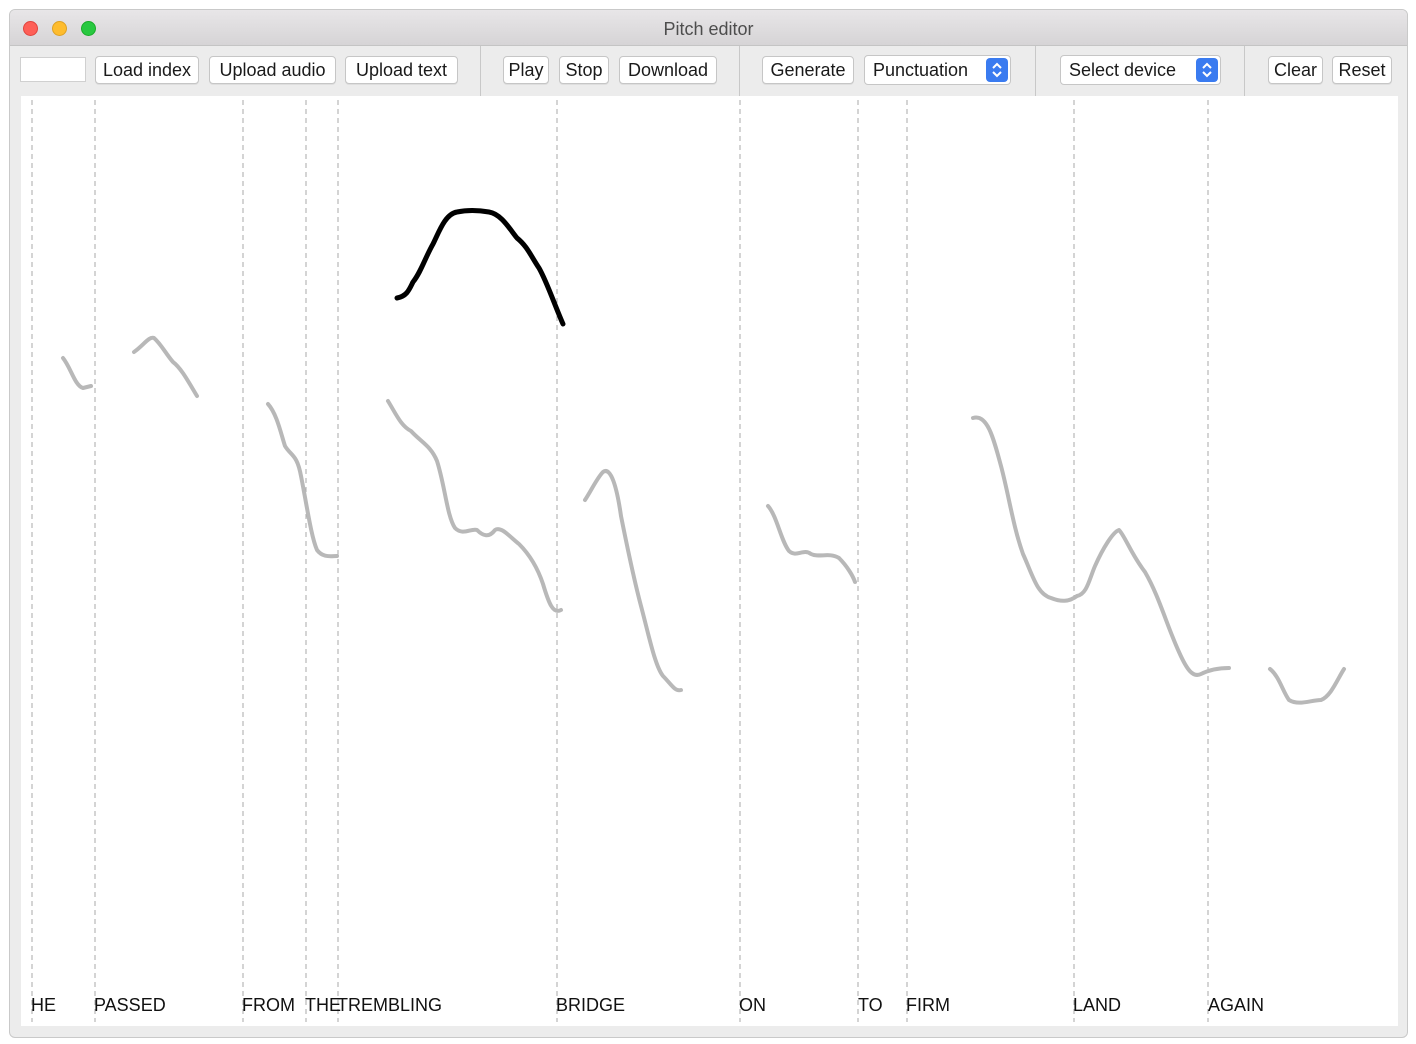 The width and height of the screenshot is (1416, 1044). Describe the element at coordinates (668, 70) in the screenshot. I see `download-button: Download` at that location.